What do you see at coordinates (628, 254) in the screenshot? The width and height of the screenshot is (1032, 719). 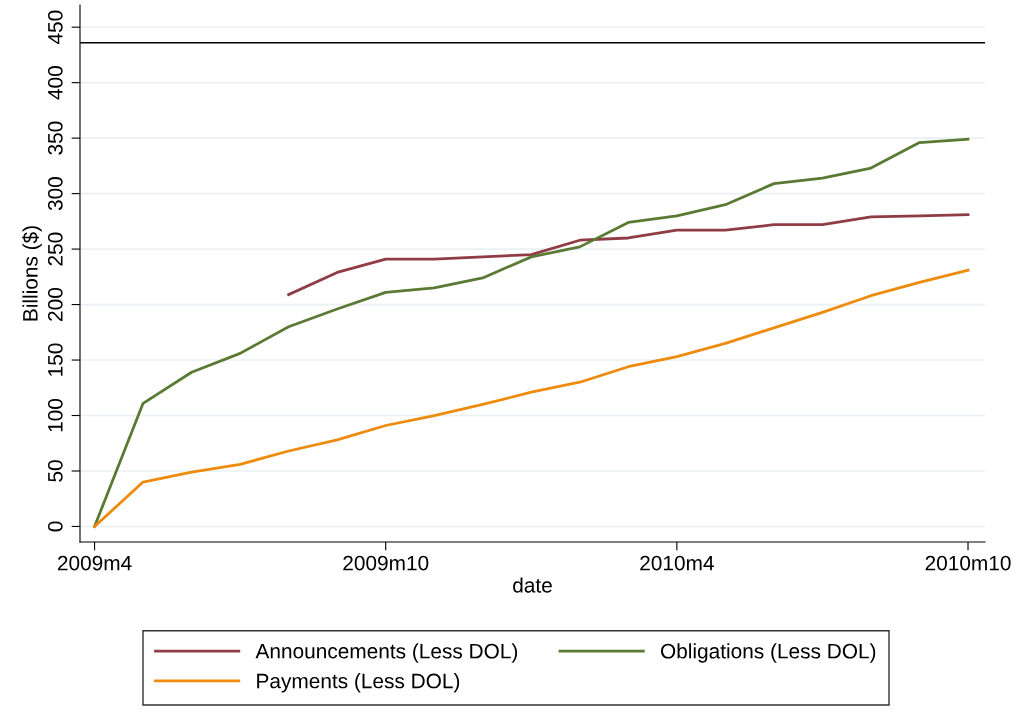 I see `line-series` at bounding box center [628, 254].